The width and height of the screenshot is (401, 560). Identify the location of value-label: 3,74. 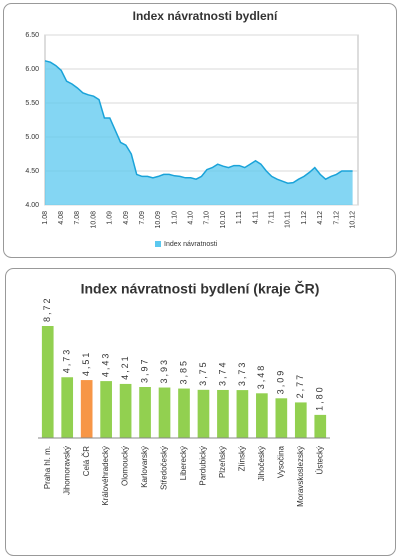
(222, 373).